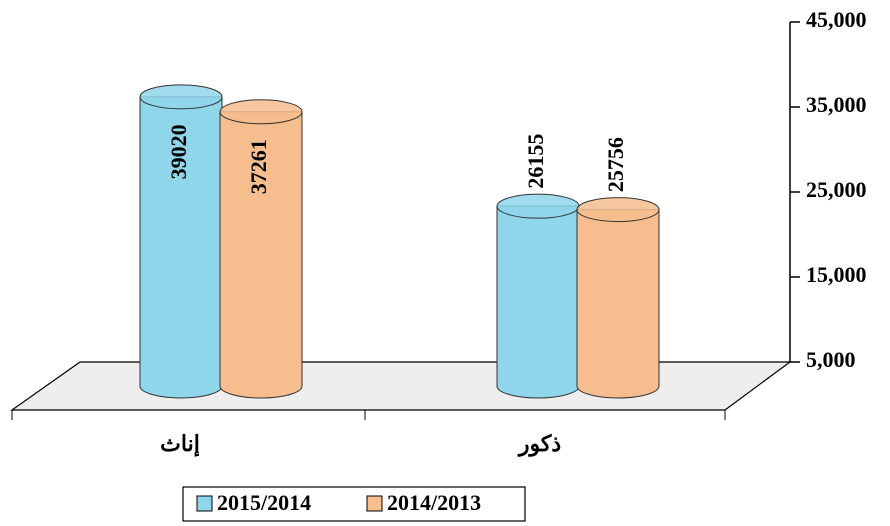 This screenshot has width=890, height=526. I want to click on value-label: 25756, so click(615, 164).